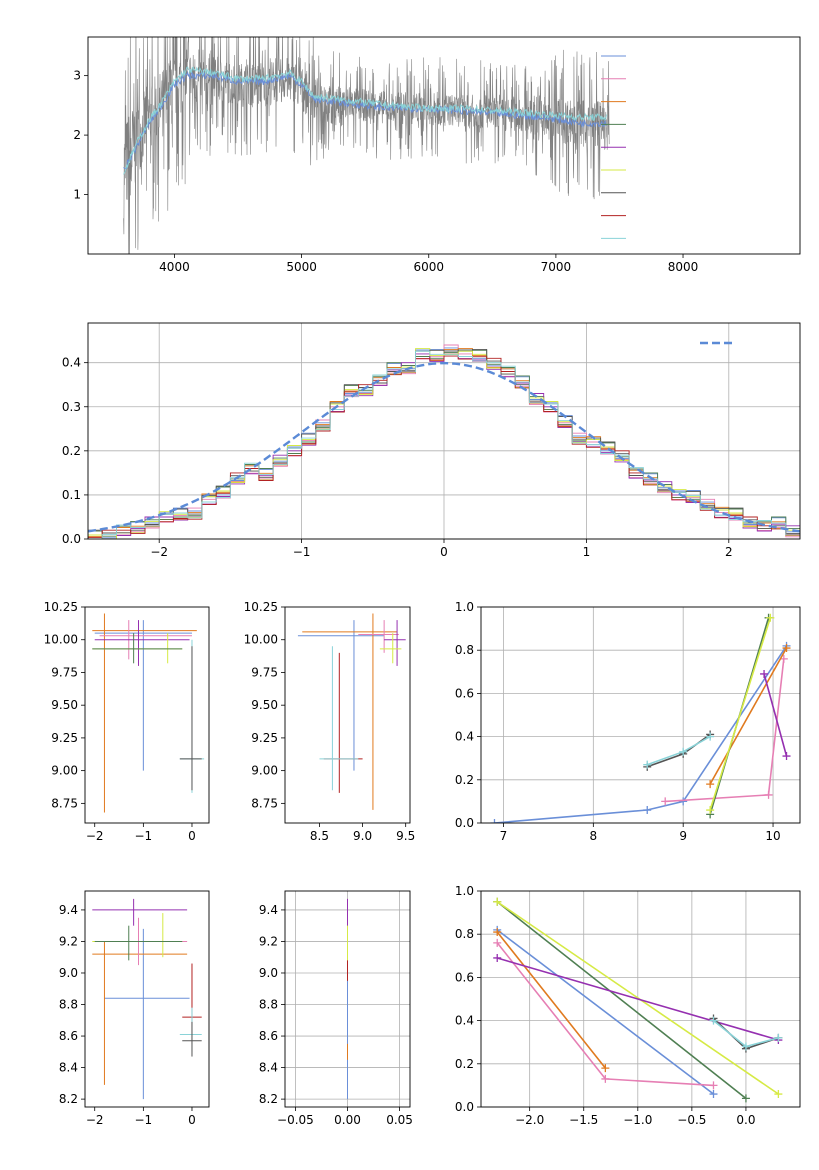  Describe the element at coordinates (77, 135) in the screenshot. I see `y-tick-label: 2` at that location.